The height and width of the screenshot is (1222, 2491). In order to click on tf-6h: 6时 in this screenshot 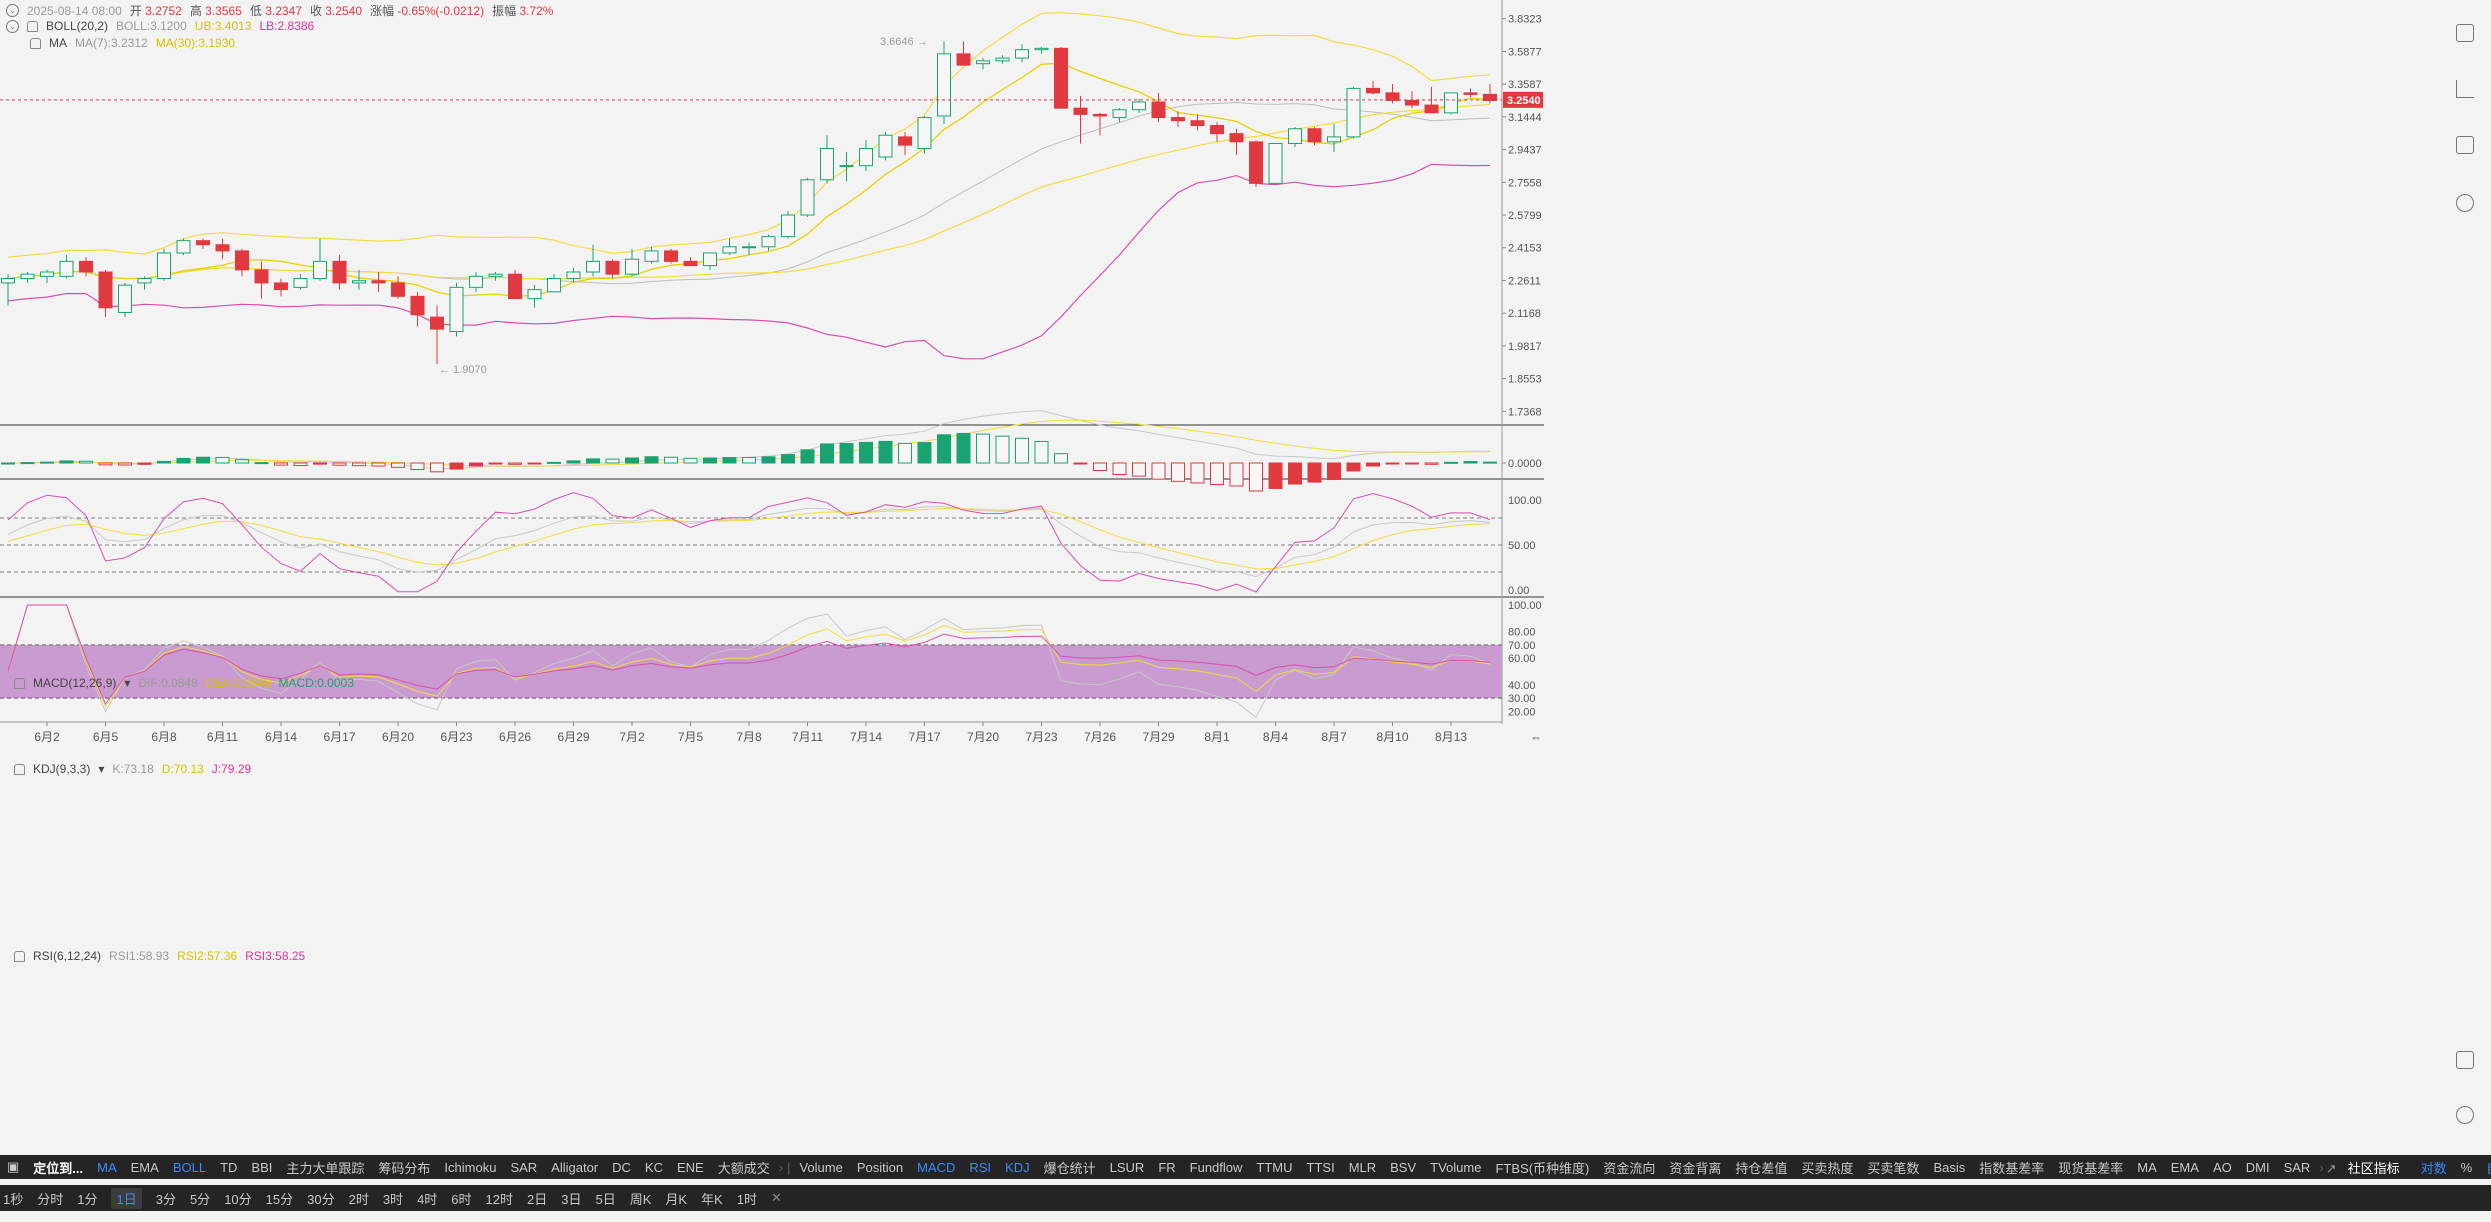, I will do `click(461, 1199)`.